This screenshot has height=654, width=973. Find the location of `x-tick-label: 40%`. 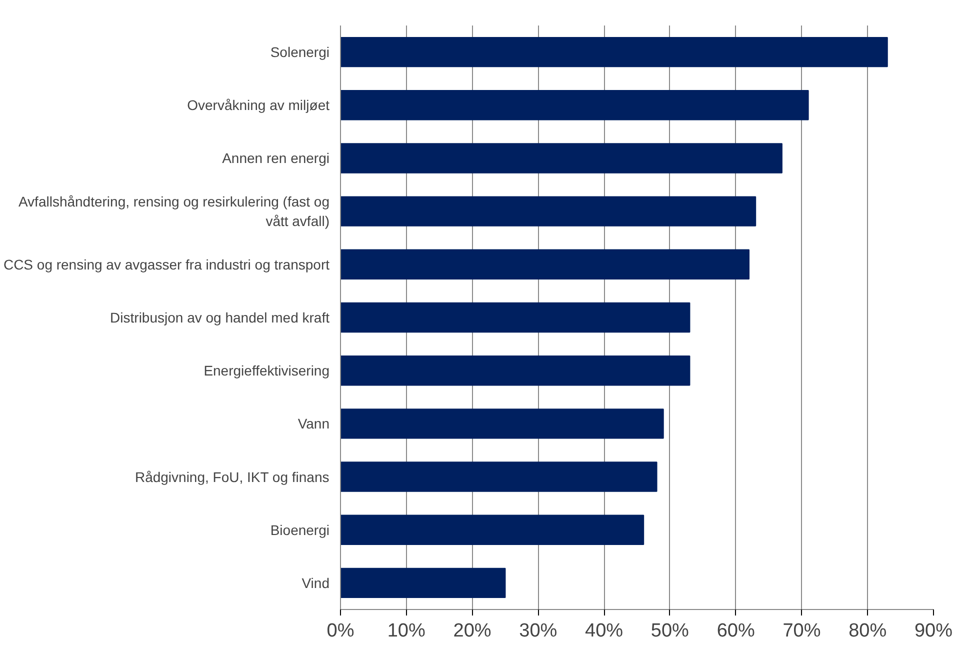

x-tick-label: 40% is located at coordinates (604, 631).